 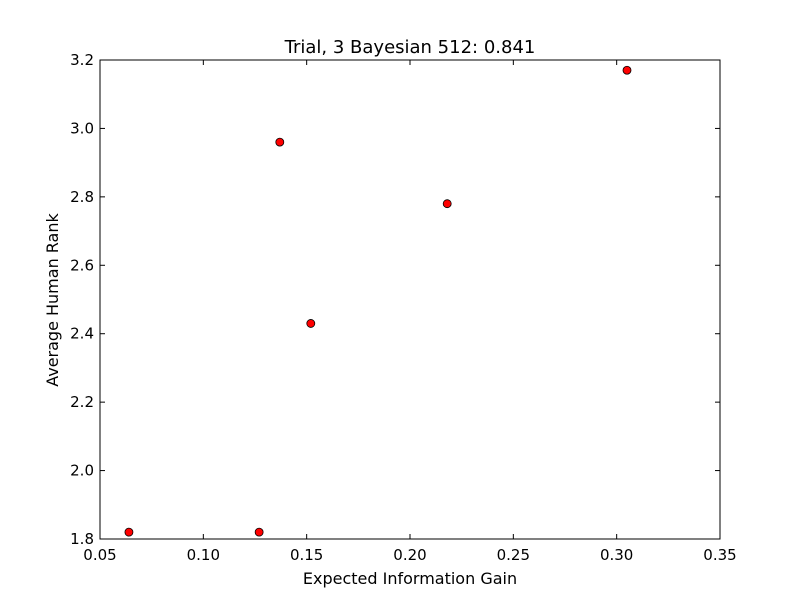 What do you see at coordinates (52, 299) in the screenshot?
I see `y-axis-label: Average Human Rank` at bounding box center [52, 299].